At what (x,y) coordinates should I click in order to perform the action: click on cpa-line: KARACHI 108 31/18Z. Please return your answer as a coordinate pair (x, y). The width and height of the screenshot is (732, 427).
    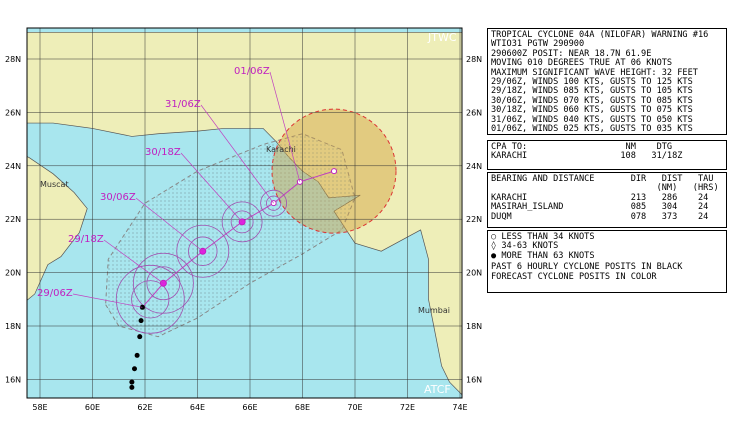
    Looking at the image, I should click on (587, 156).